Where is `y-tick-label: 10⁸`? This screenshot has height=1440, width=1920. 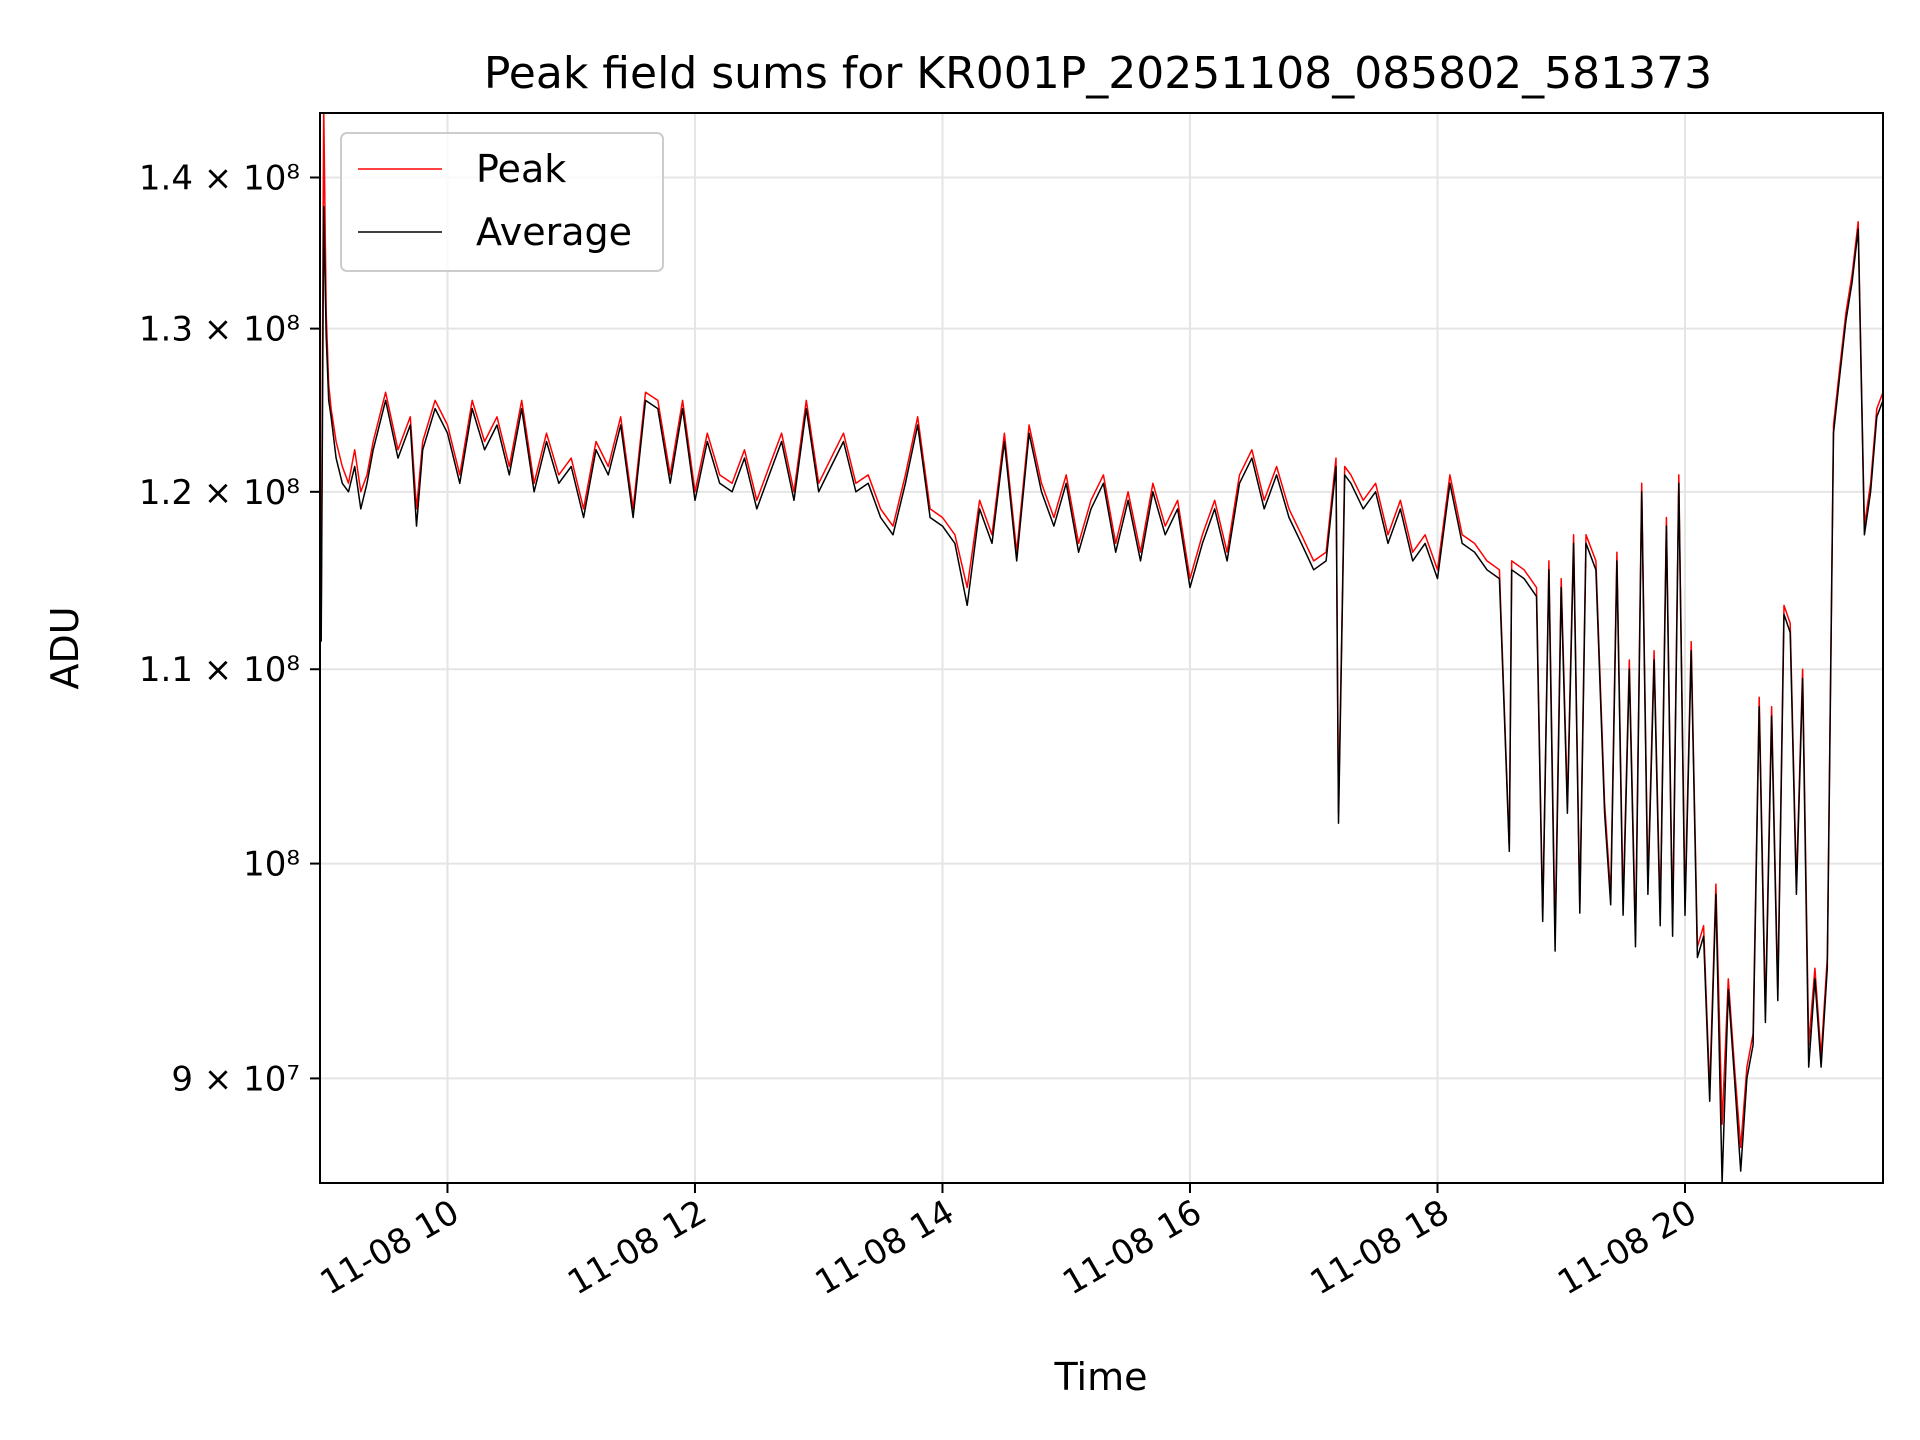 y-tick-label: 10⁸ is located at coordinates (271, 865).